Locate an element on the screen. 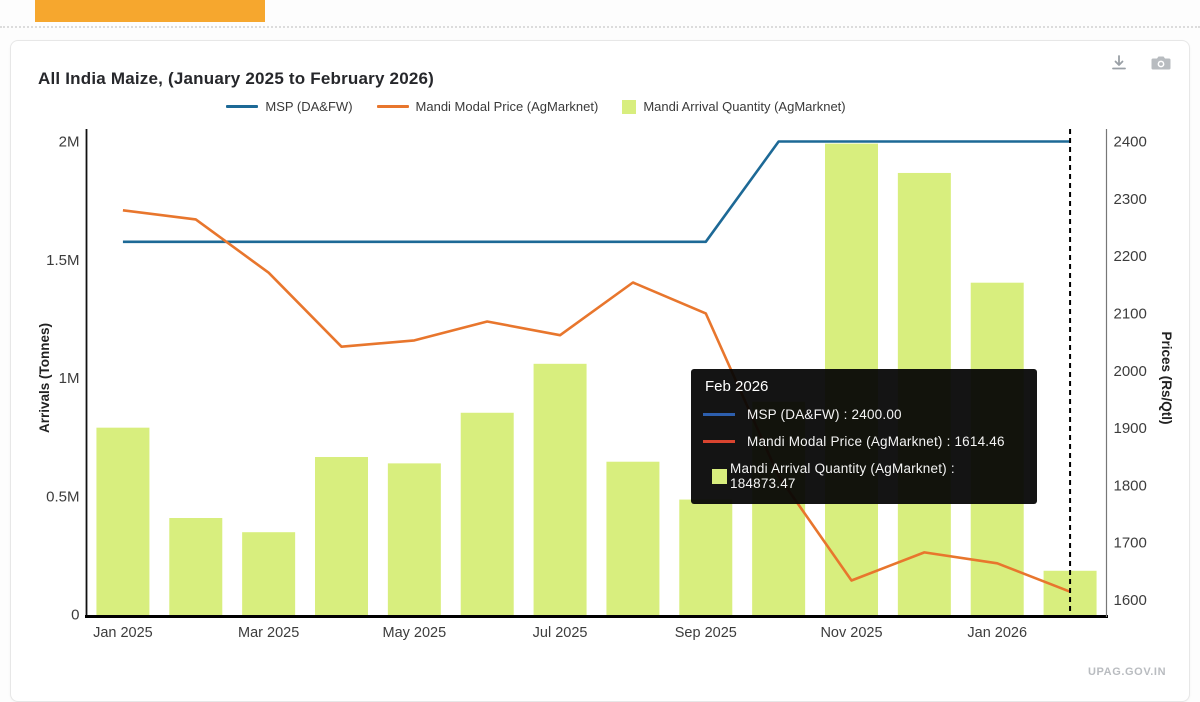  download-button is located at coordinates (1119, 63).